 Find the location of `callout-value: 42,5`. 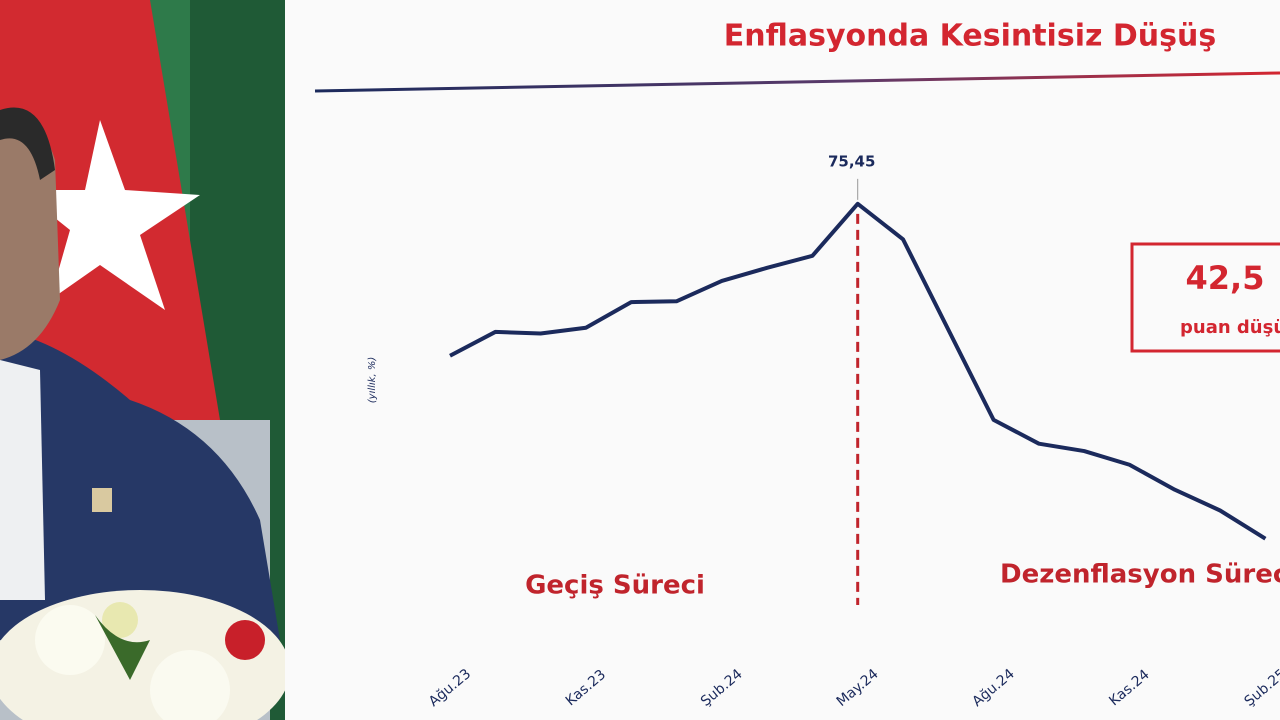

callout-value: 42,5 is located at coordinates (1225, 278).